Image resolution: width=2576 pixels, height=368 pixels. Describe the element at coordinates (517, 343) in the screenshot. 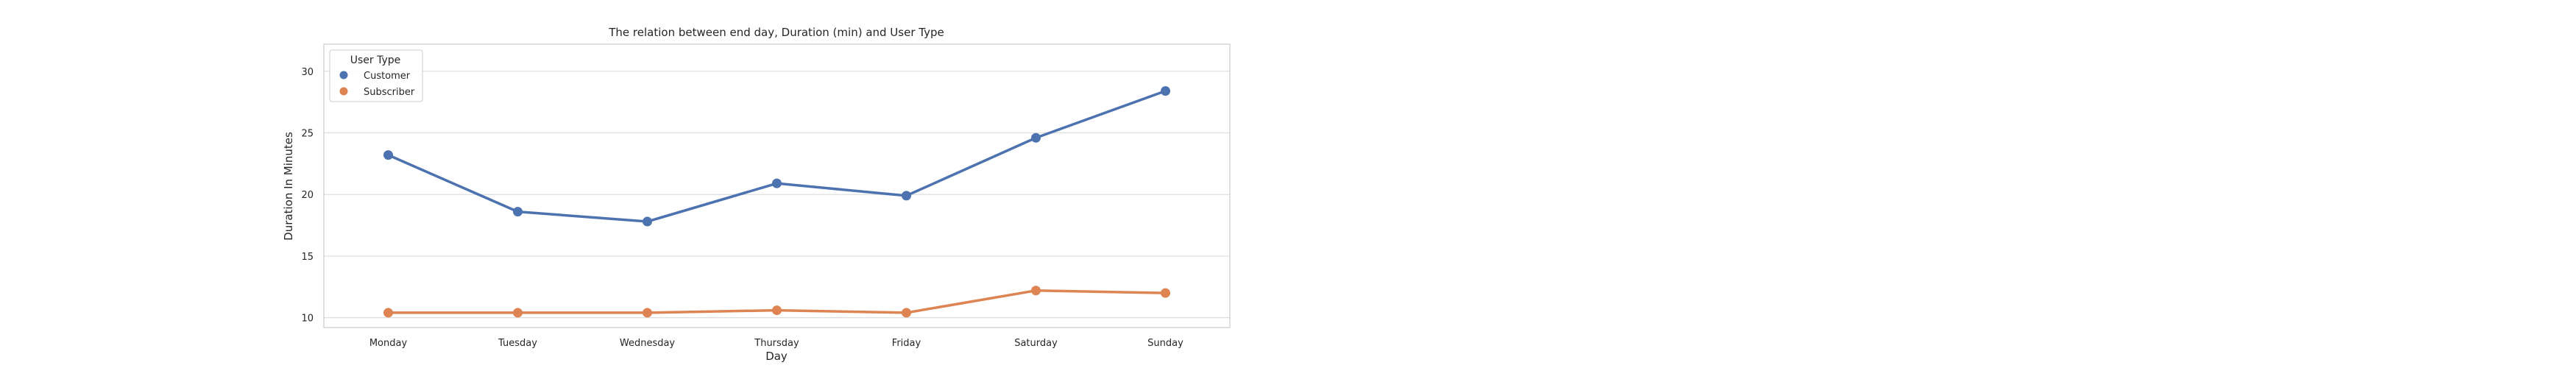

I see `x-tick-label: Tuesday` at that location.